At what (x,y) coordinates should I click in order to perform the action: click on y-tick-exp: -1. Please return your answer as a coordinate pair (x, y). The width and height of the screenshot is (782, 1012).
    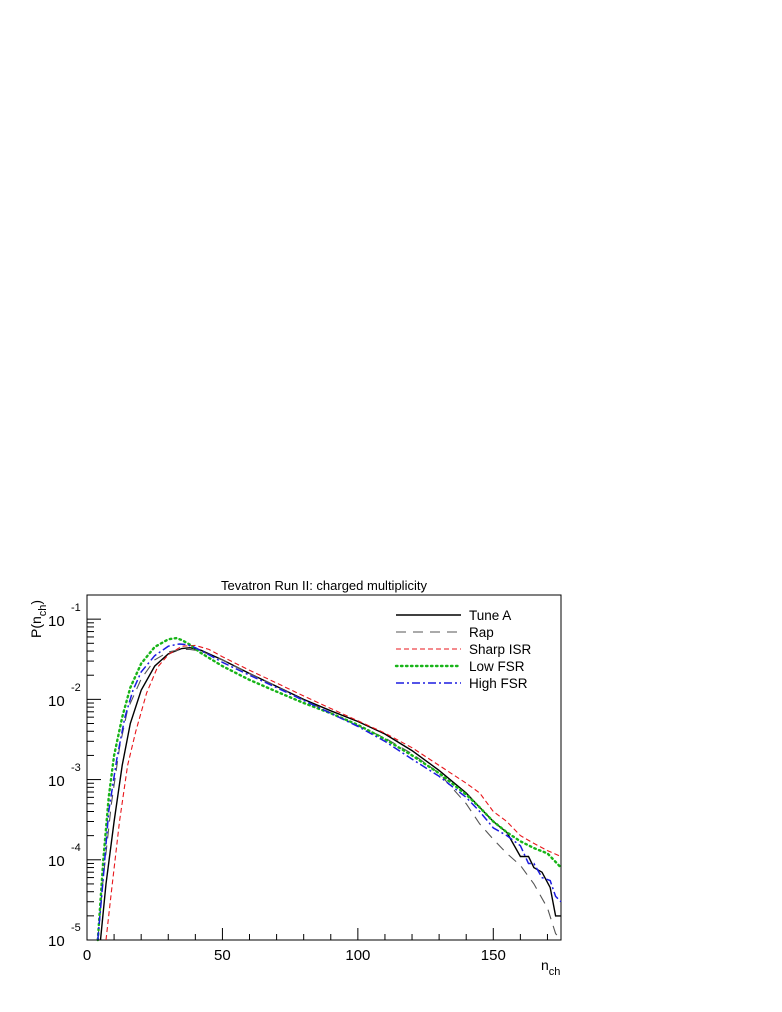
    Looking at the image, I should click on (76, 608).